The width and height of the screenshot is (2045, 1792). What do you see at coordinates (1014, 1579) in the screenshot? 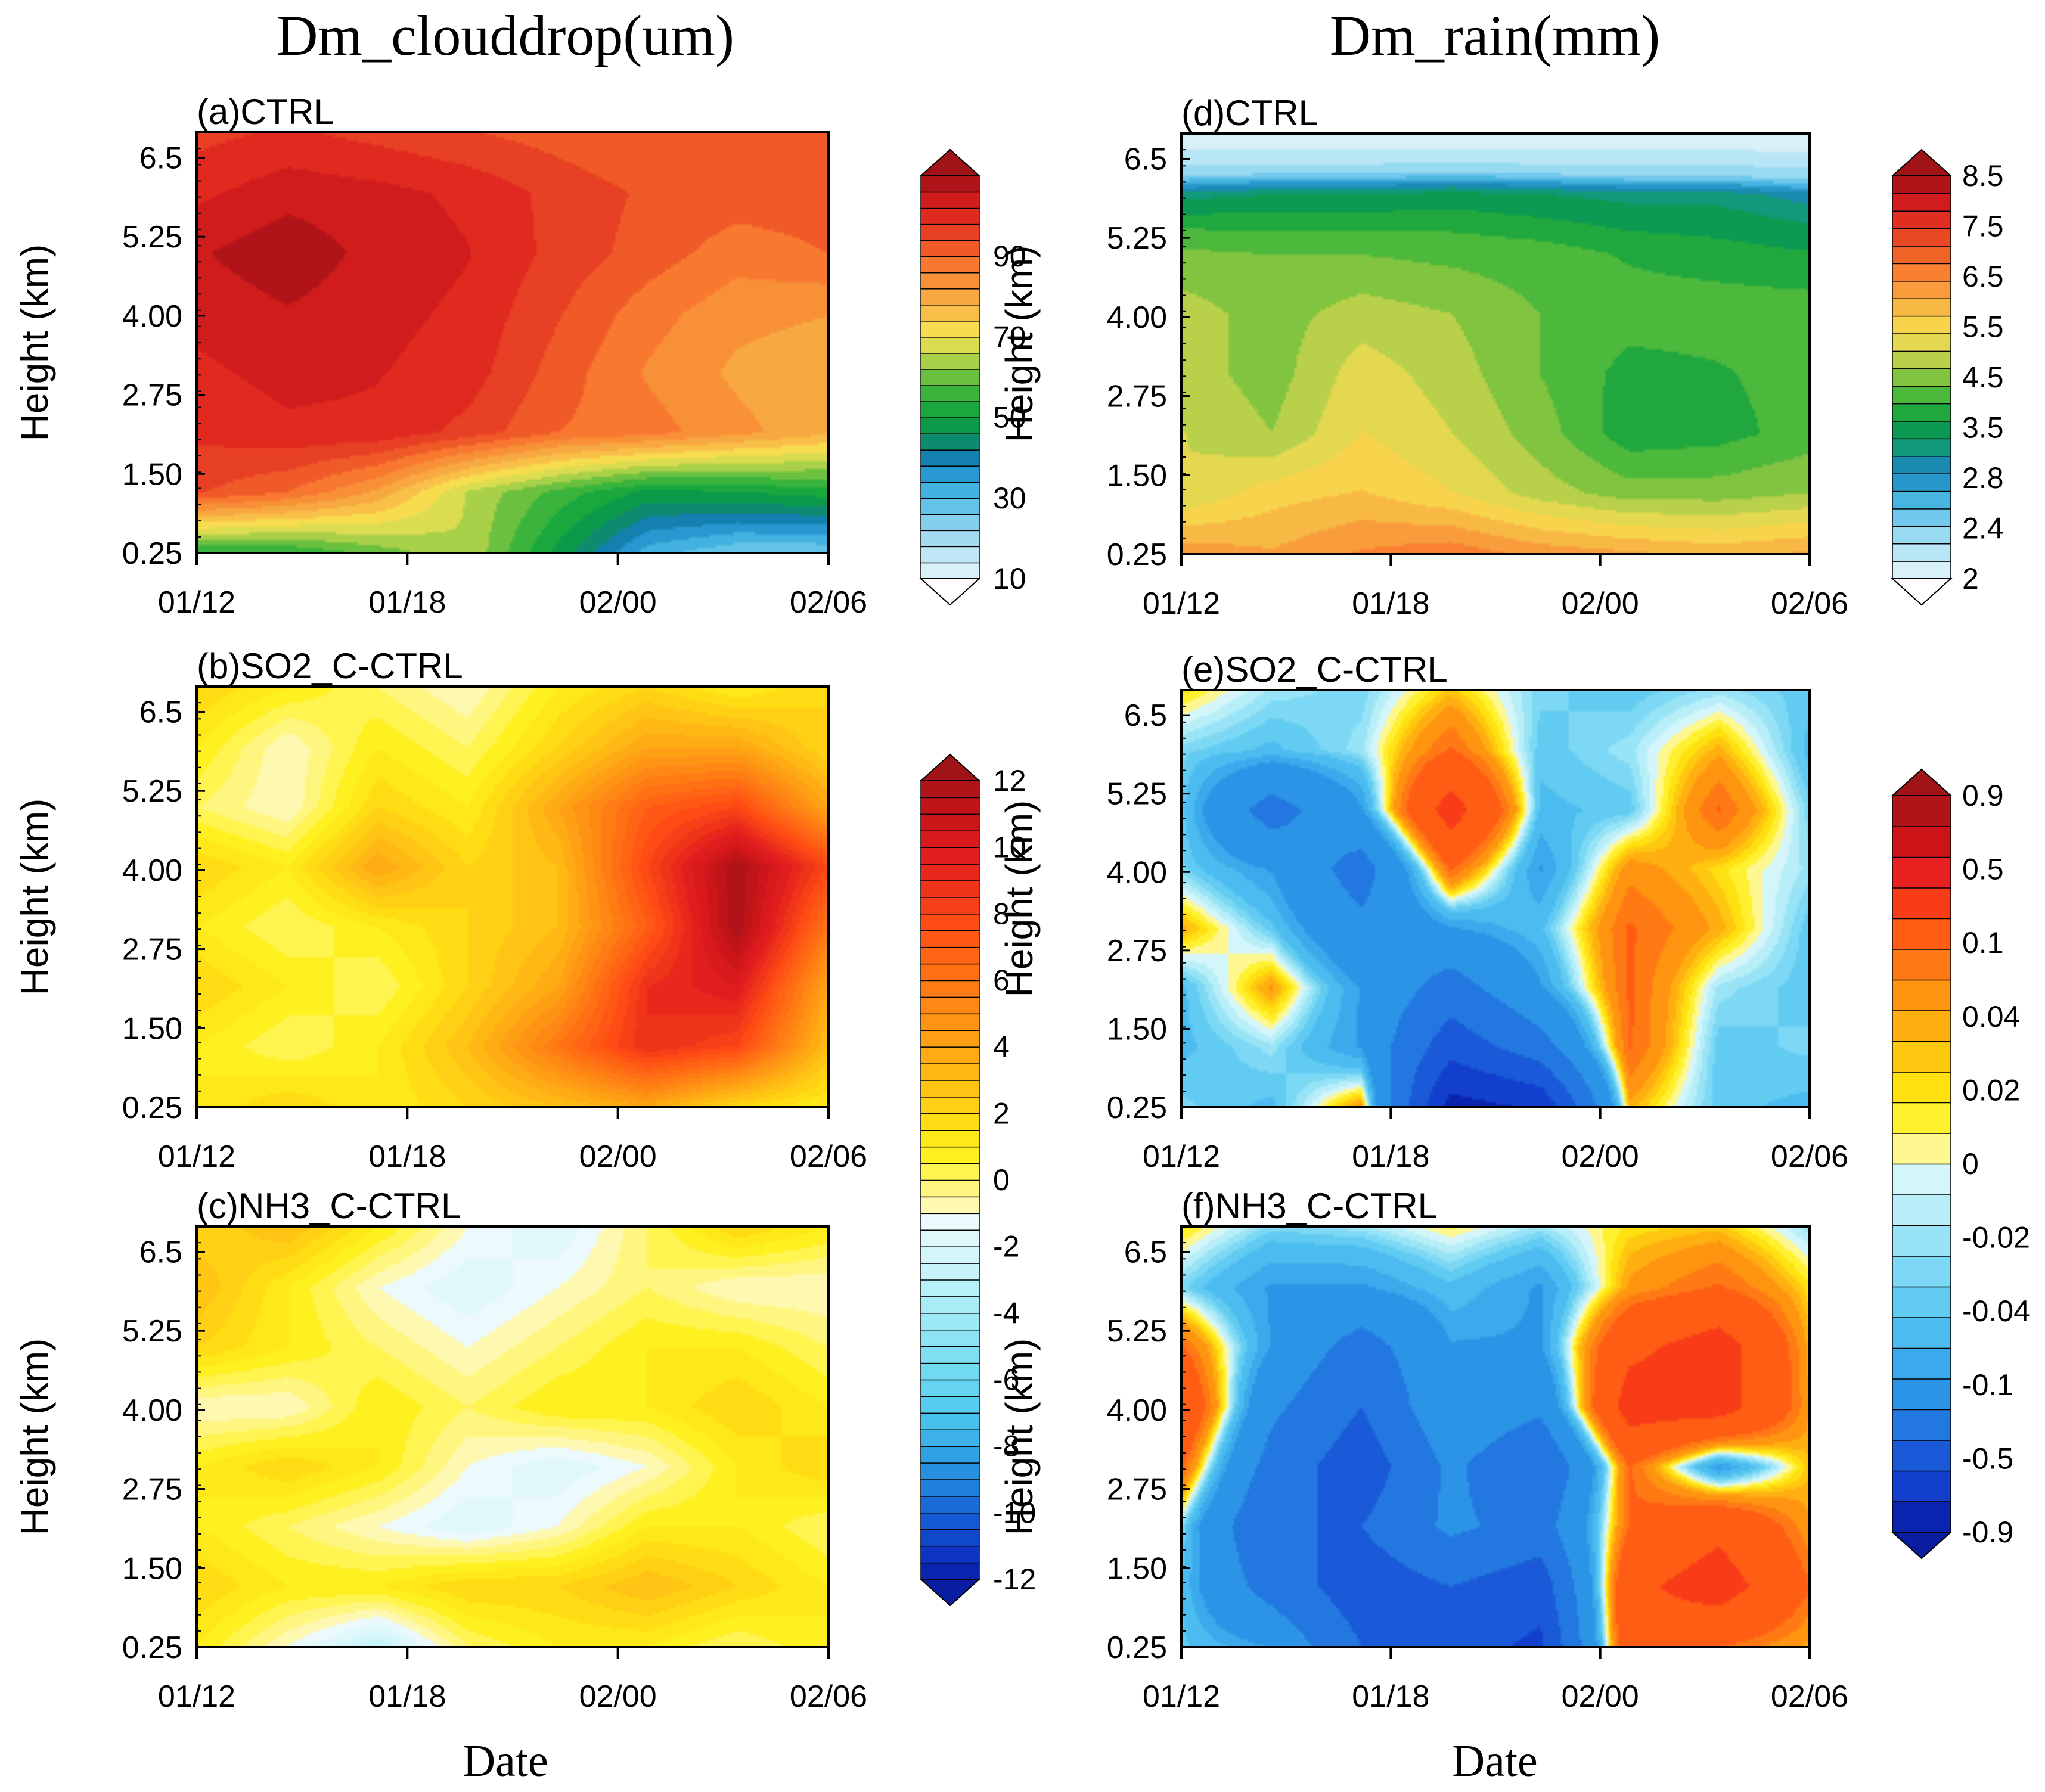
I see `colorbar-label: -12` at bounding box center [1014, 1579].